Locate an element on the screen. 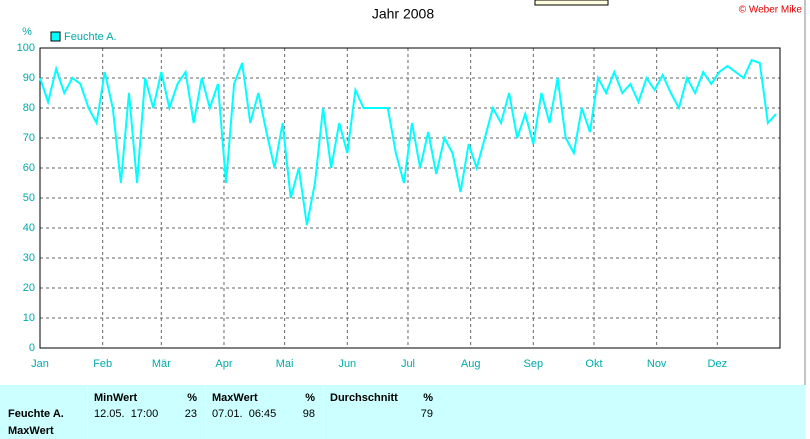  y-tick-label: 90 is located at coordinates (29, 78).